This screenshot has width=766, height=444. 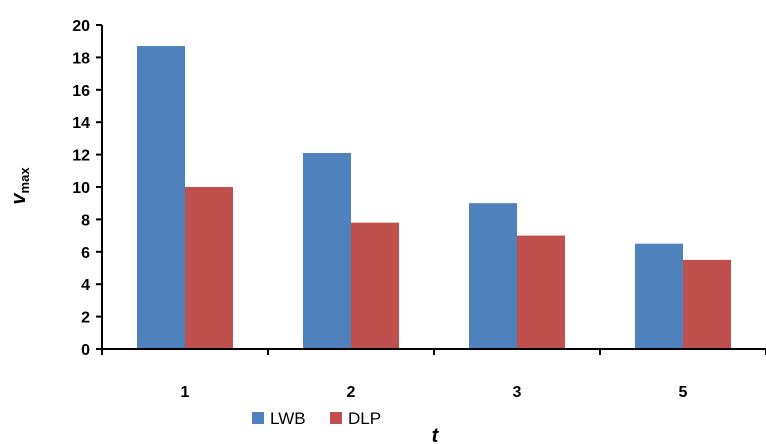 I want to click on y-axis-title-subscript: max, so click(x=24, y=180).